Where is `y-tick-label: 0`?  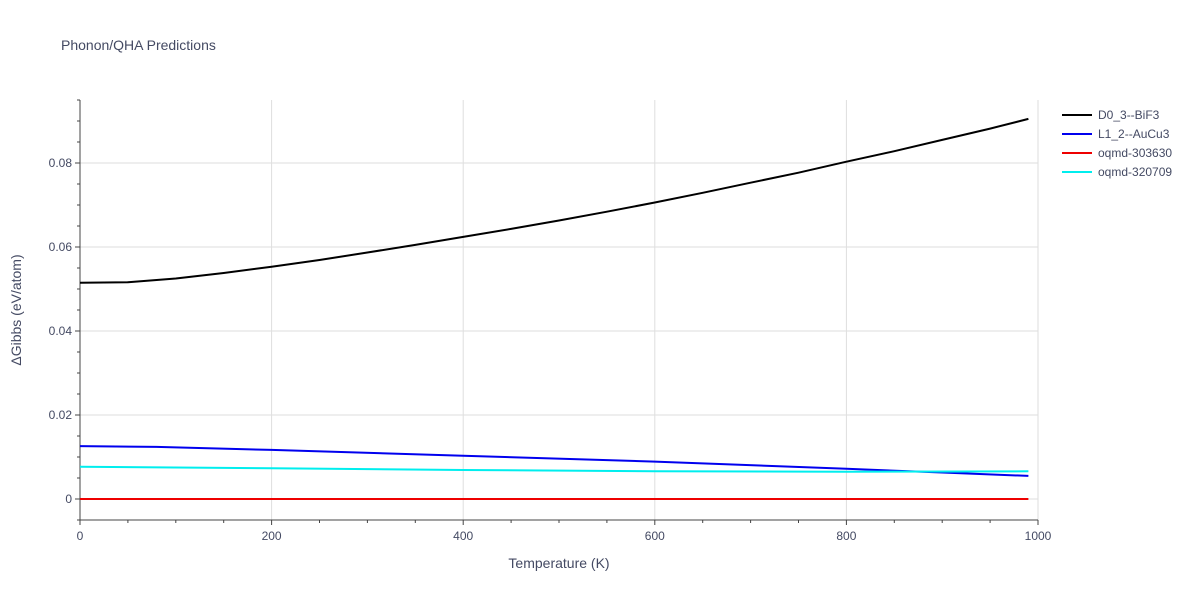
y-tick-label: 0 is located at coordinates (68, 499).